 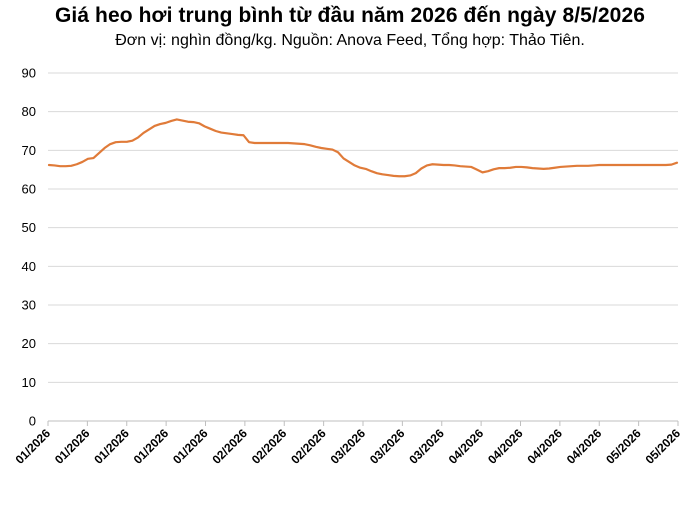 What do you see at coordinates (29, 150) in the screenshot?
I see `y-tick-label: 70` at bounding box center [29, 150].